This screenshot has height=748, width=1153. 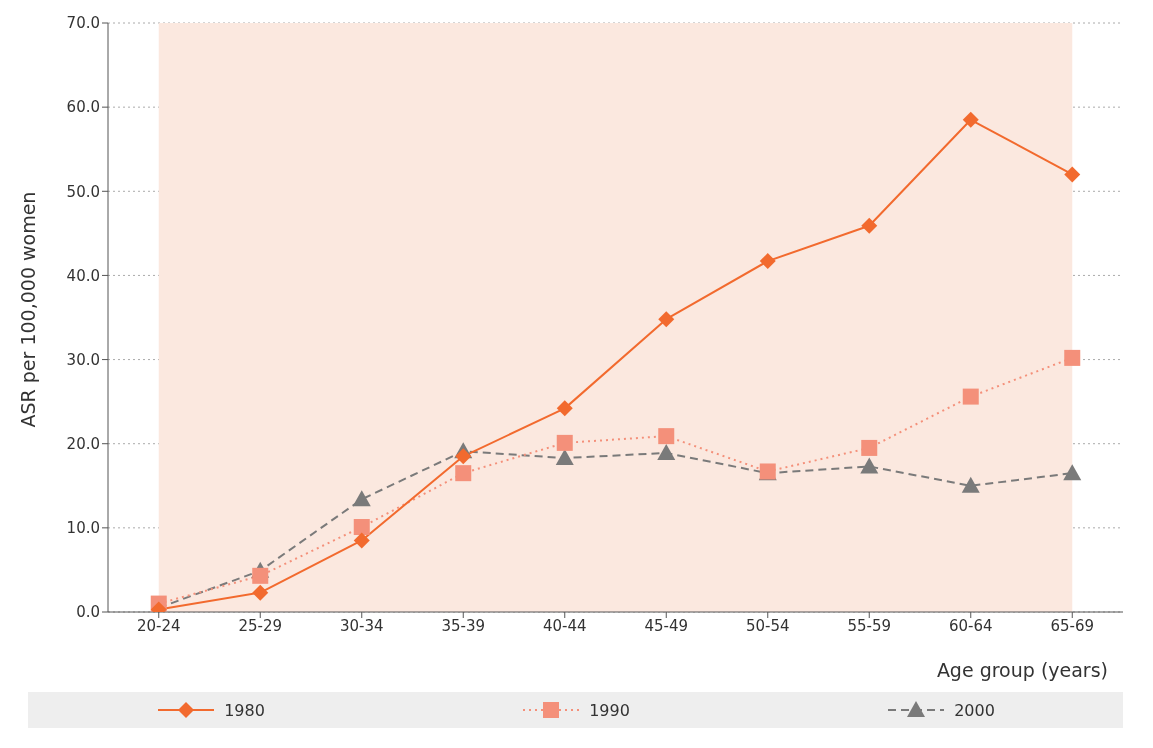 I want to click on x-tick-label: 50-54, so click(x=767, y=625).